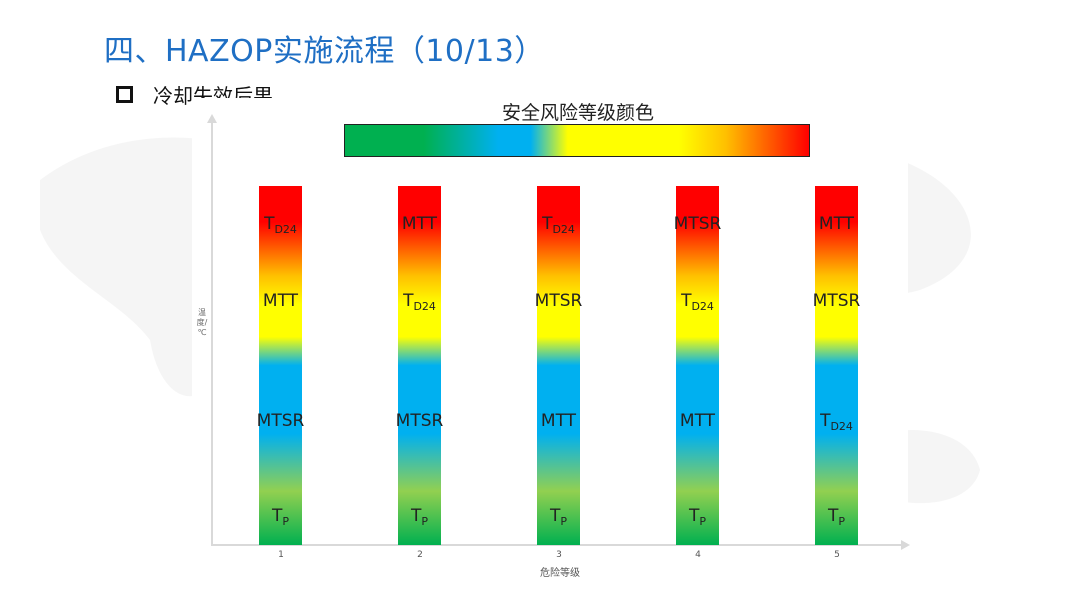 Image resolution: width=1080 pixels, height=608 pixels. Describe the element at coordinates (202, 322) in the screenshot. I see `y-axis-title: 温度/℃` at that location.